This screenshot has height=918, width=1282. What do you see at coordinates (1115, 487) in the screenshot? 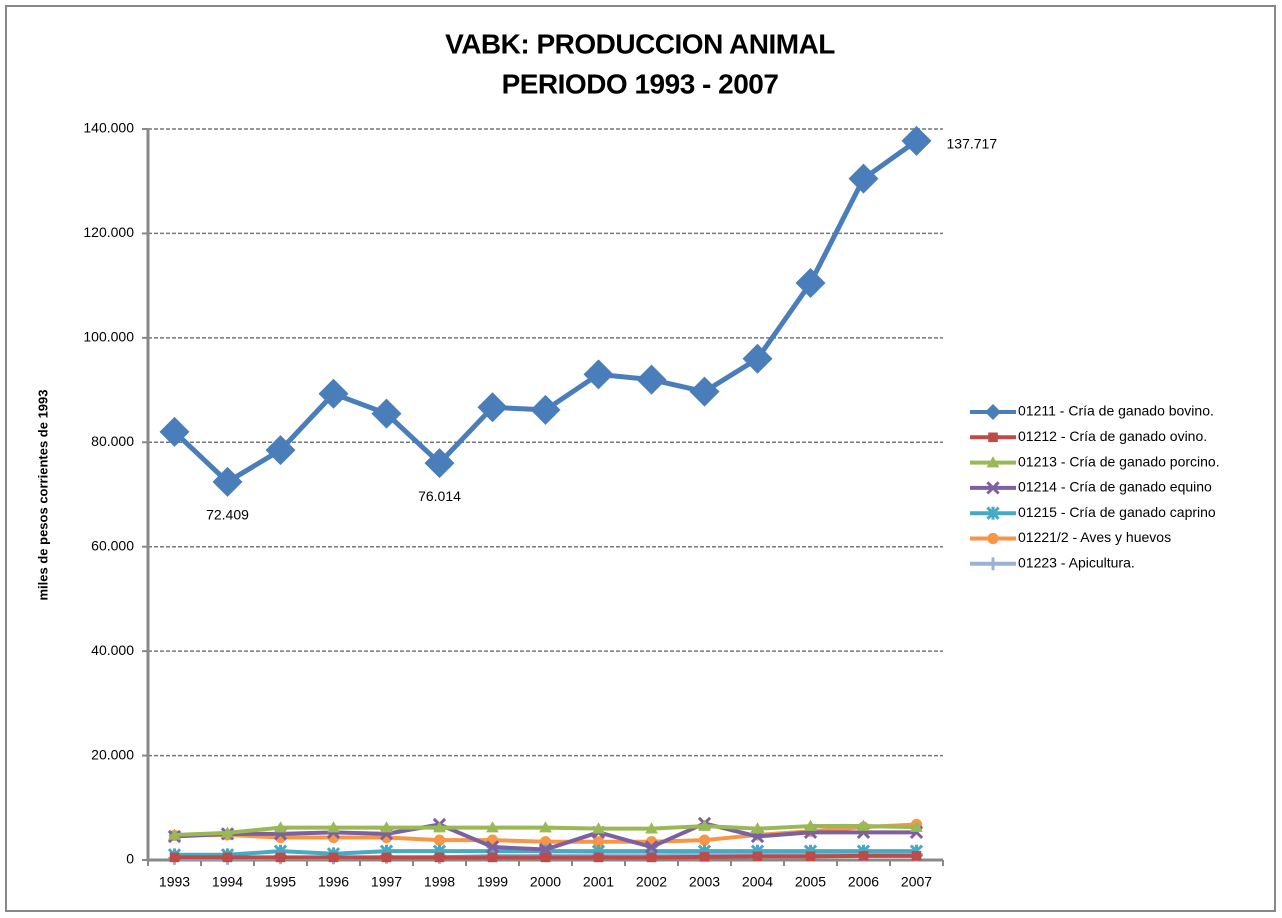
I see `legend-label: 01214 - Cría de ganado equino` at bounding box center [1115, 487].